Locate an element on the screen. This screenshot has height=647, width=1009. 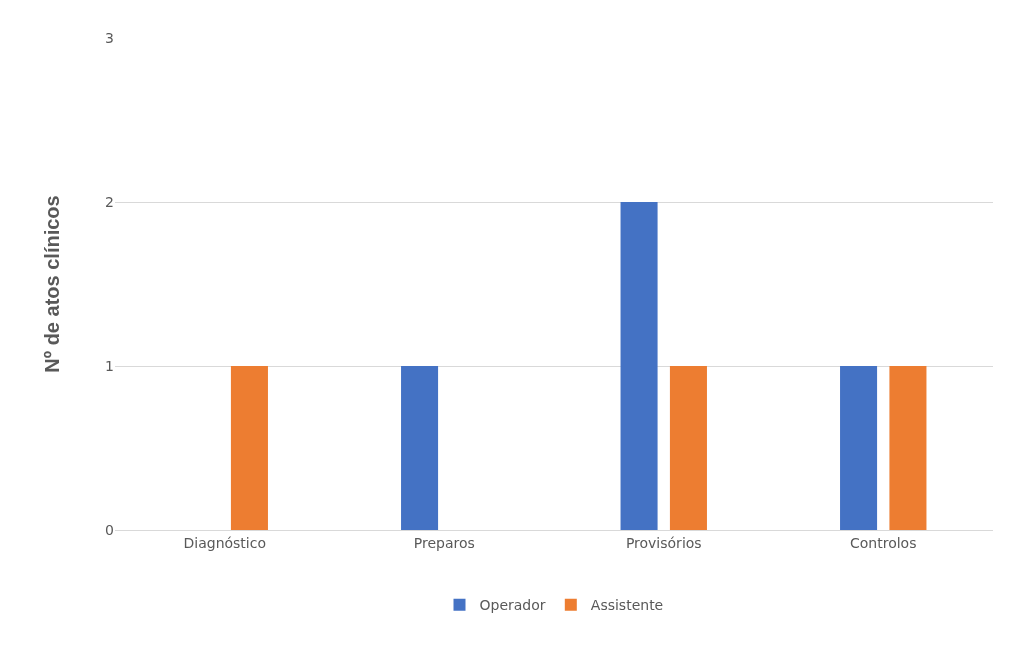
x-tick-label: Controlos is located at coordinates (883, 542).